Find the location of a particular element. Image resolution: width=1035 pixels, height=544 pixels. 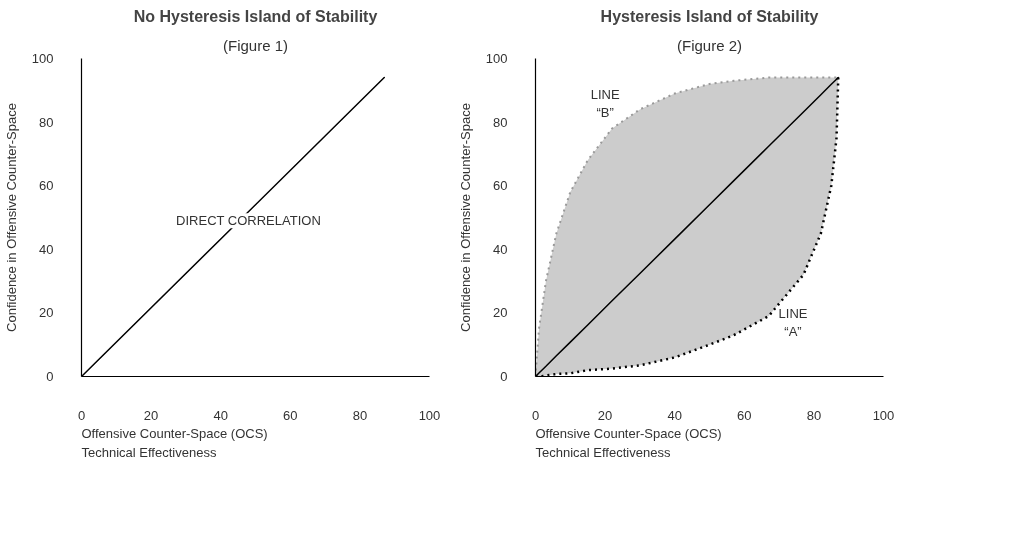

annotation: DIRECT CORRELATION is located at coordinates (248, 221).